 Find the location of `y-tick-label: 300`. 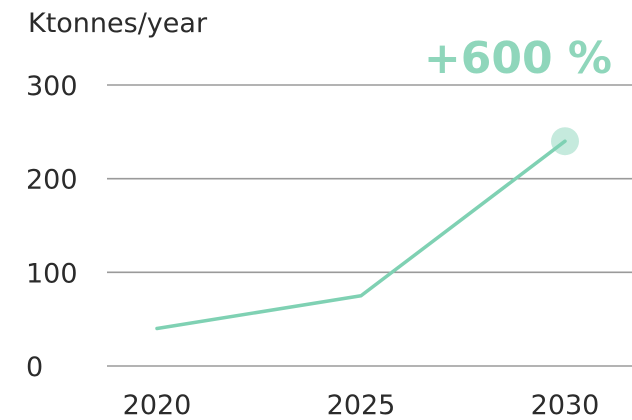

y-tick-label: 300 is located at coordinates (52, 86).